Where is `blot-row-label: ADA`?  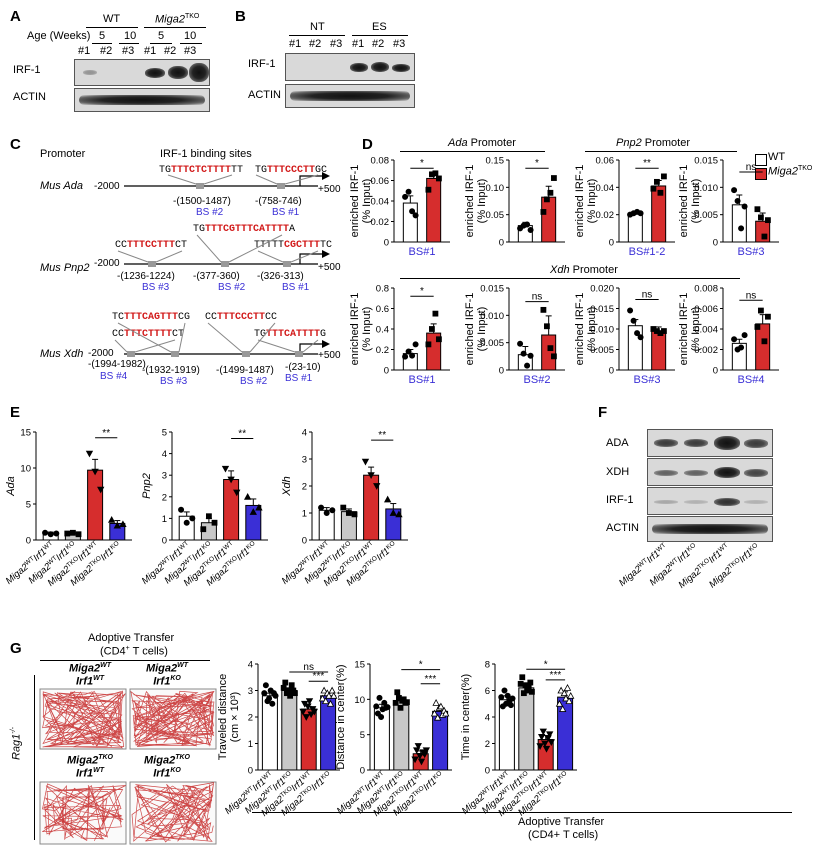 blot-row-label: ADA is located at coordinates (617, 443).